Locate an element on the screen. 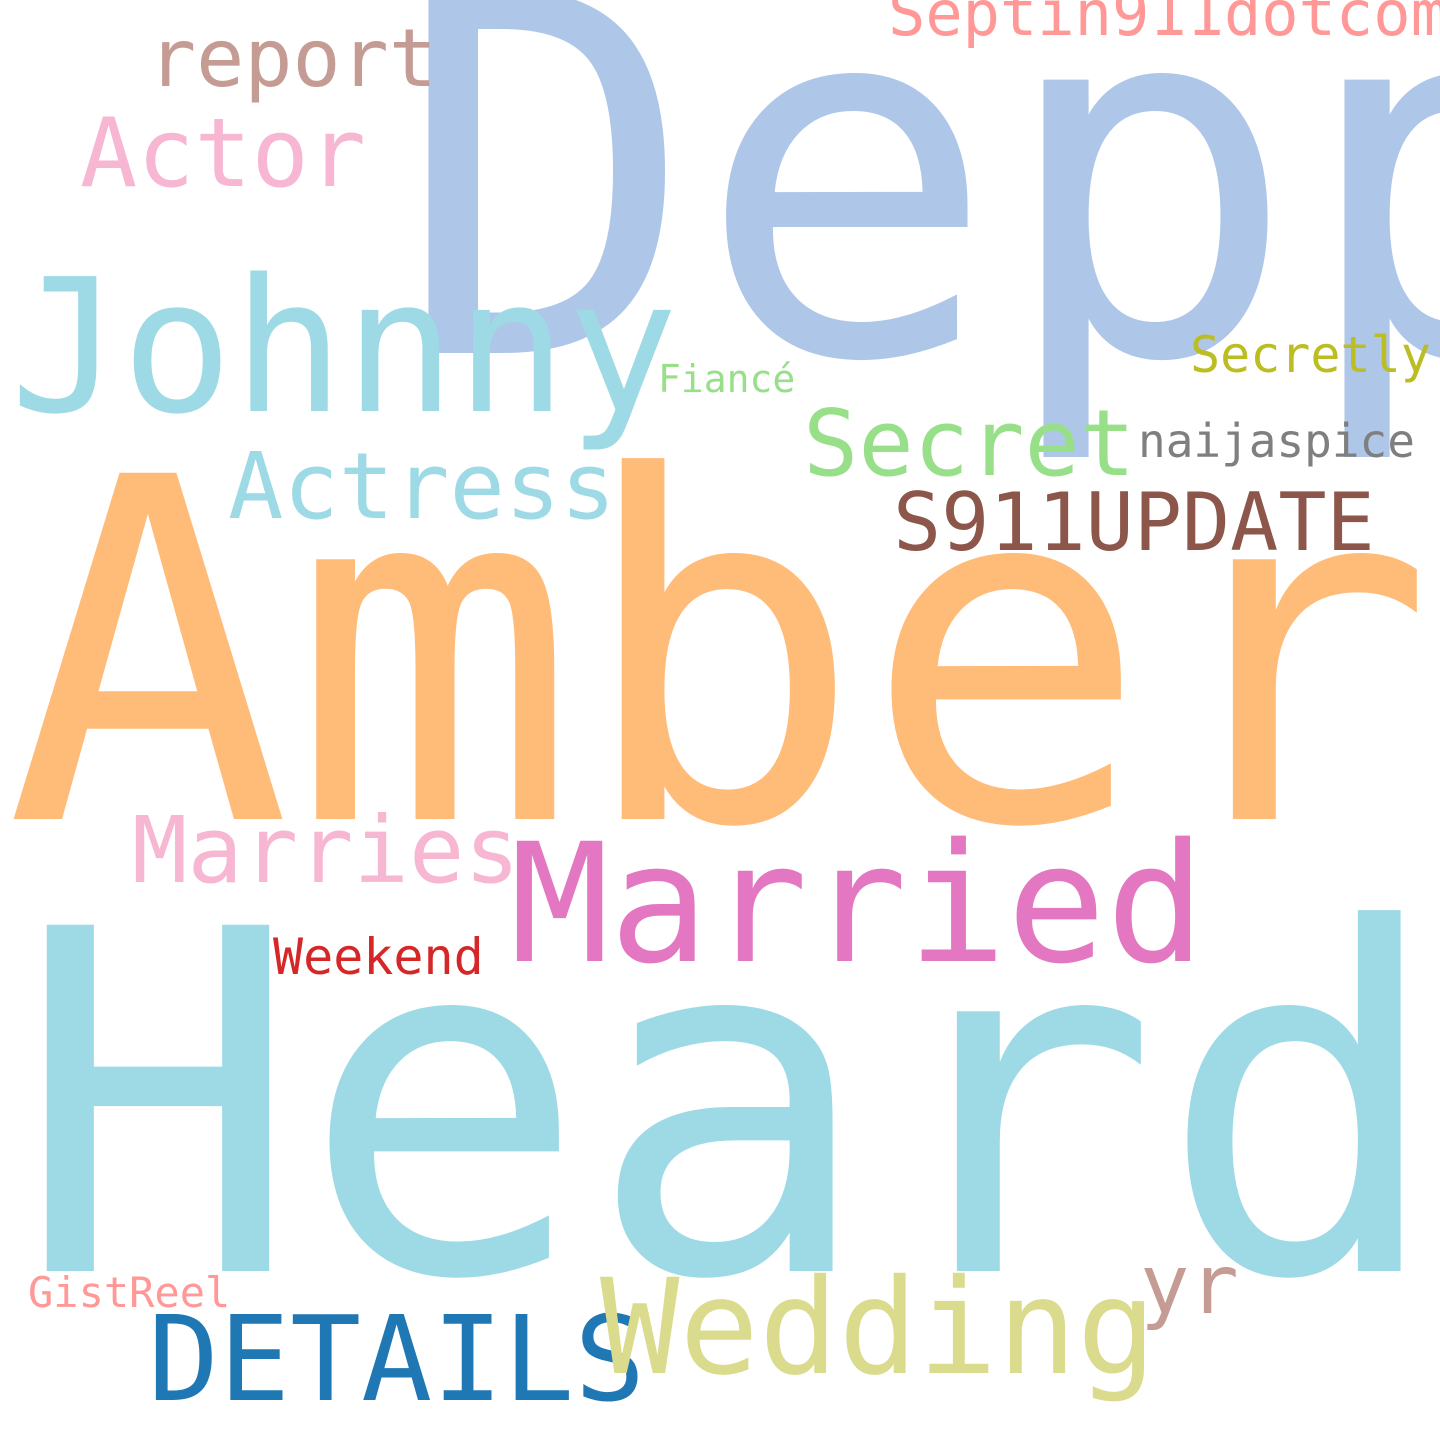 This screenshot has width=1440, height=1440. word-details: DETAILS is located at coordinates (397, 1359).